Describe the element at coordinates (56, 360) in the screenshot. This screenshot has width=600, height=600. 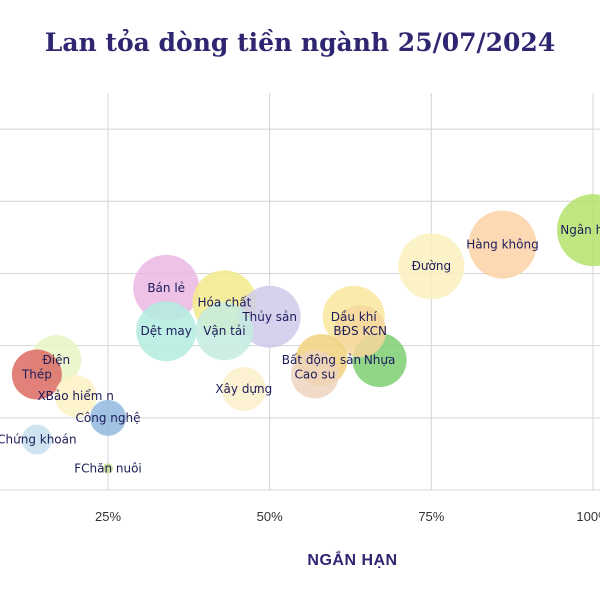
I see `bubble-label: Điện` at that location.